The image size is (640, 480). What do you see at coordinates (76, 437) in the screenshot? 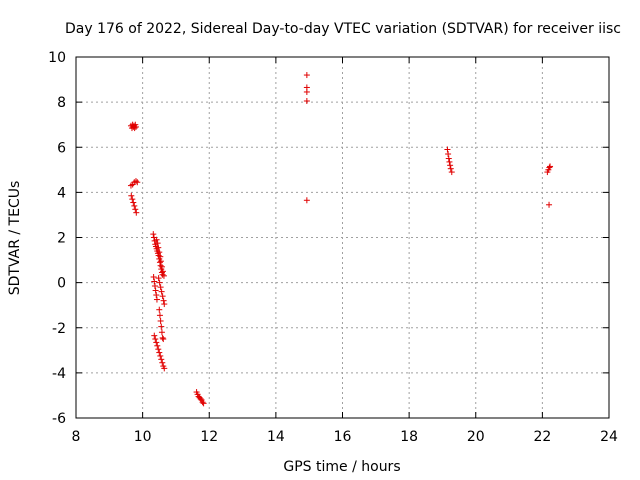
I see `x-tick-label: 8` at bounding box center [76, 437].